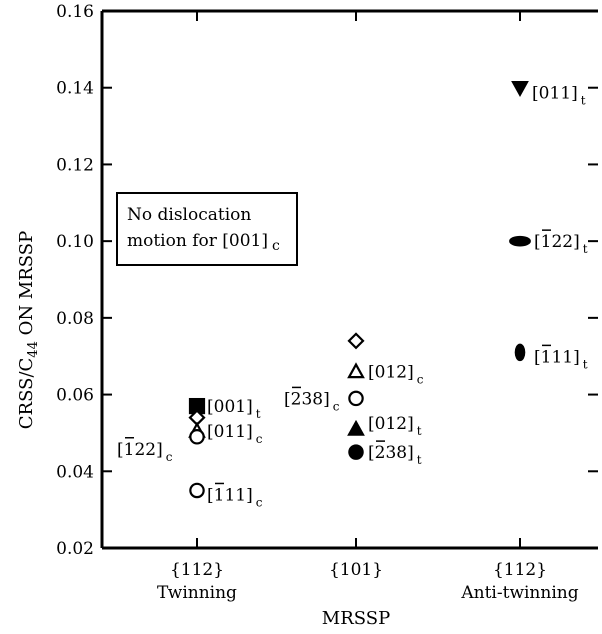  I want to click on point-label: [001] t, so click(234, 409).